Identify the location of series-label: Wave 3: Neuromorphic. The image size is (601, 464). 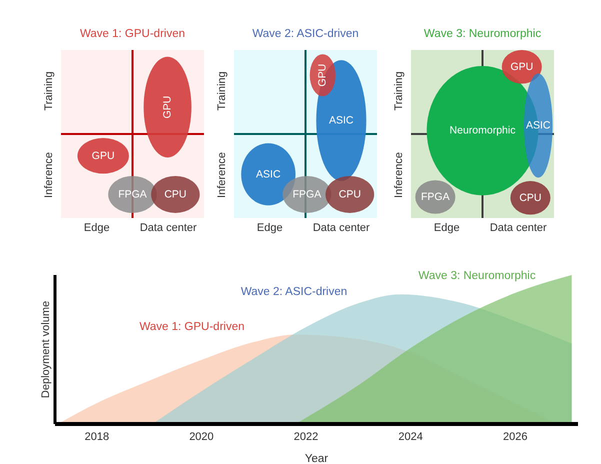
(477, 276).